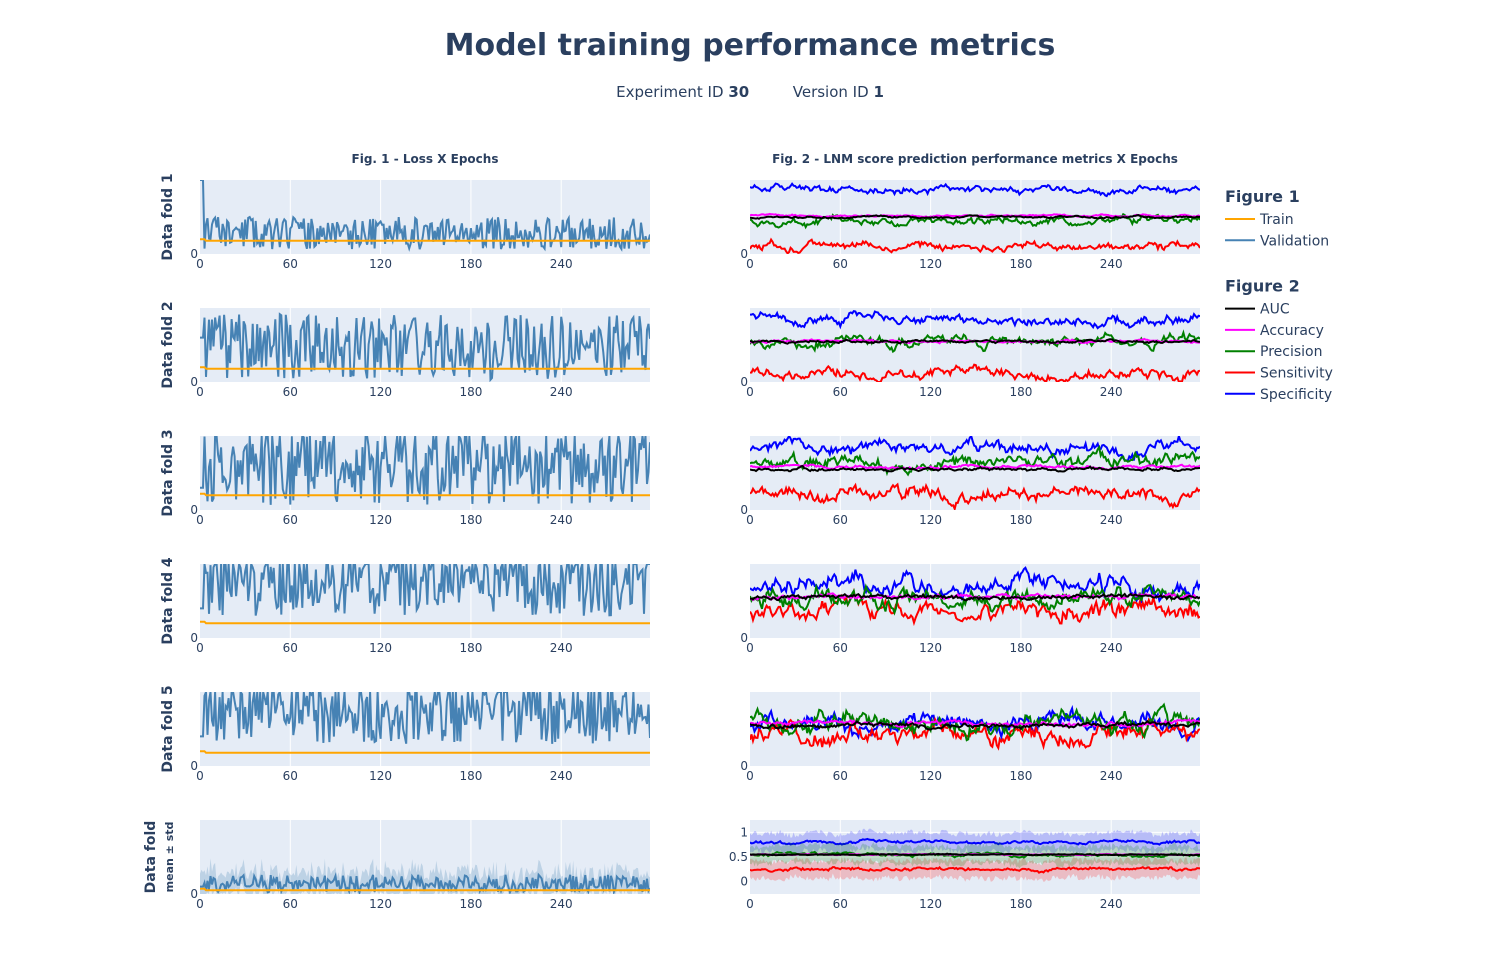 This screenshot has height=975, width=1500. Describe the element at coordinates (1292, 331) in the screenshot. I see `legend-item-accuracy: Accuracy` at that location.